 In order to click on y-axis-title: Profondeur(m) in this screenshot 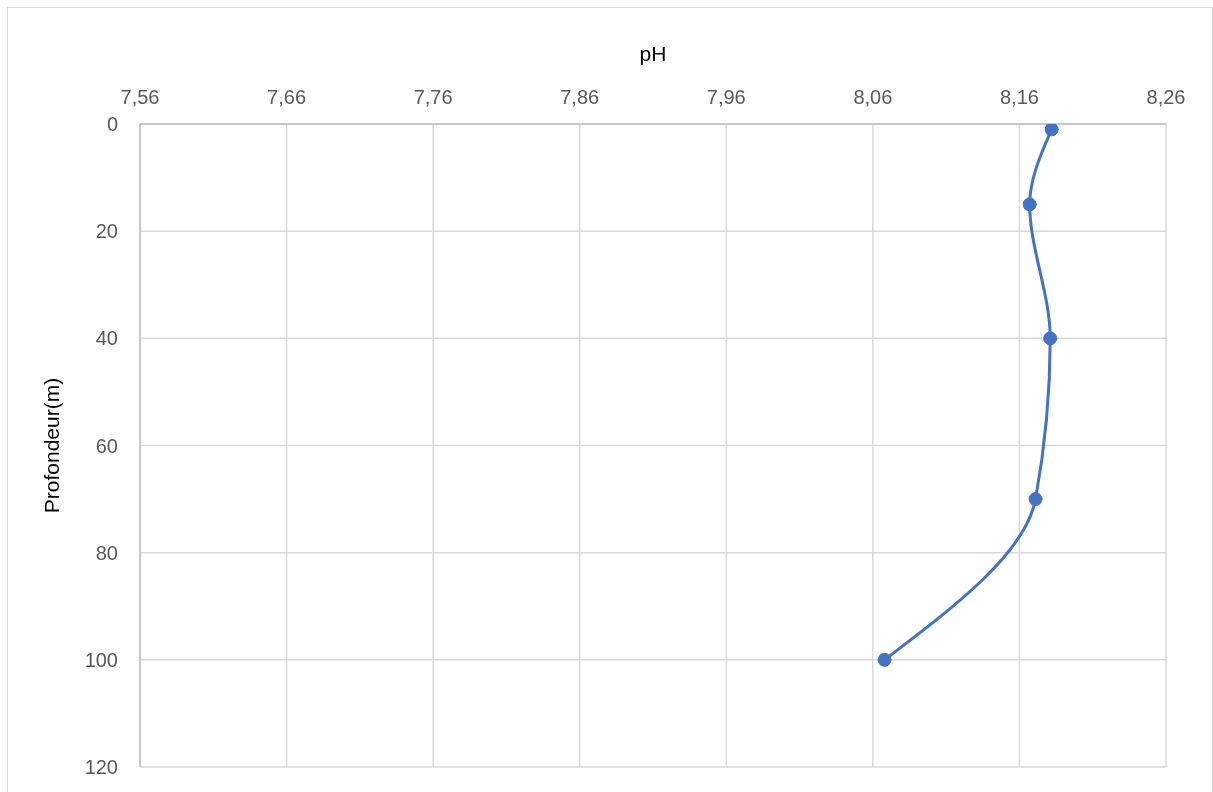, I will do `click(52, 445)`.